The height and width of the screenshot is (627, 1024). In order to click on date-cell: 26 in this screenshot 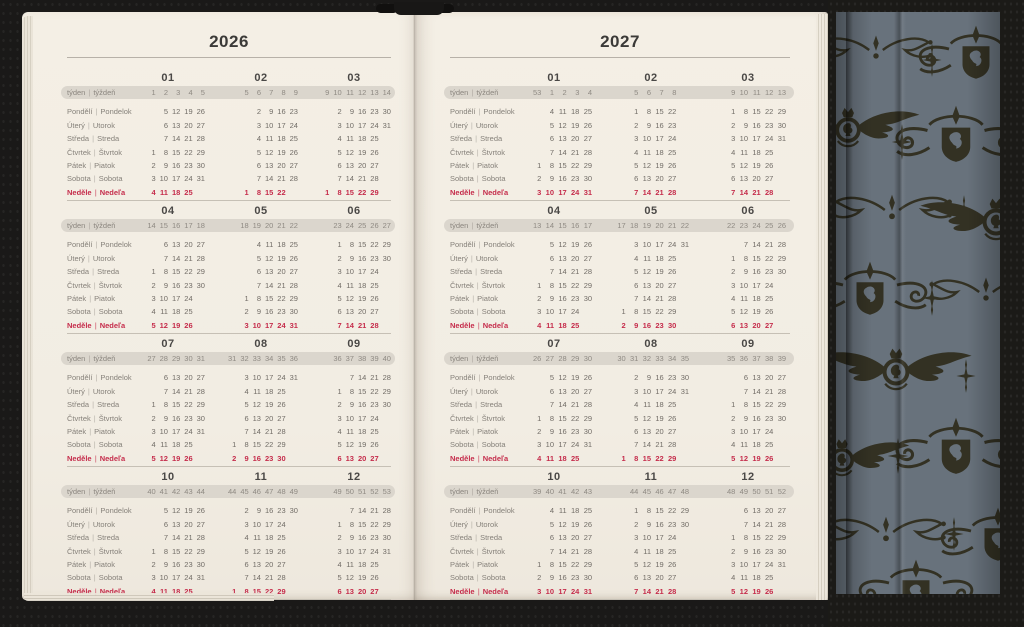, I will do `click(374, 298)`.